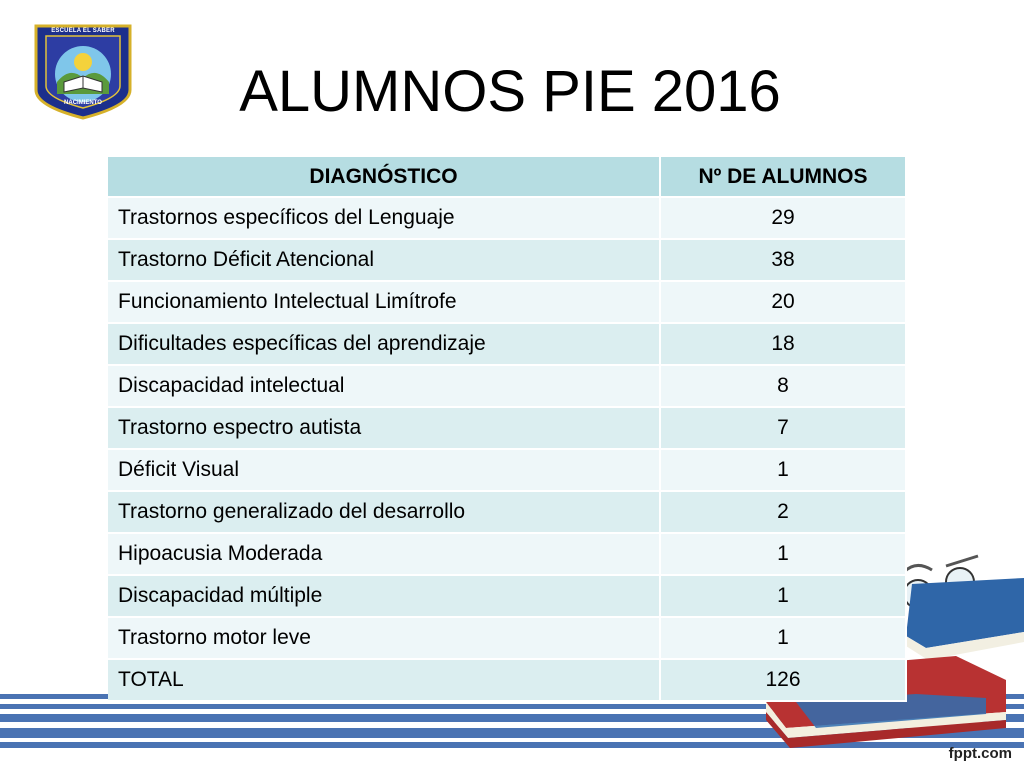 This screenshot has width=1024, height=768. What do you see at coordinates (384, 471) in the screenshot?
I see `cell-diagnosis: Déficit Visual` at bounding box center [384, 471].